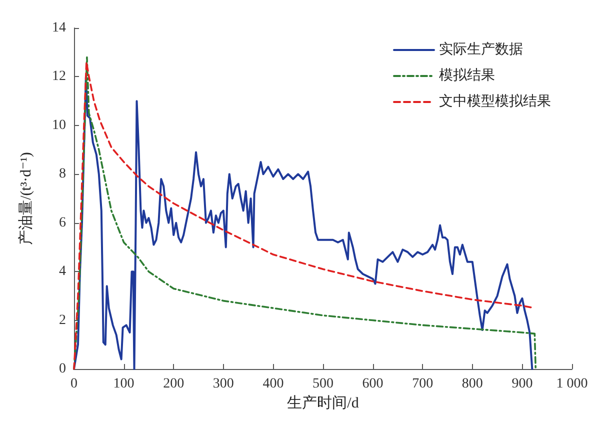 This screenshot has height=425, width=604. Describe the element at coordinates (481, 50) in the screenshot. I see `legend-label: 实际生产数据` at that location.